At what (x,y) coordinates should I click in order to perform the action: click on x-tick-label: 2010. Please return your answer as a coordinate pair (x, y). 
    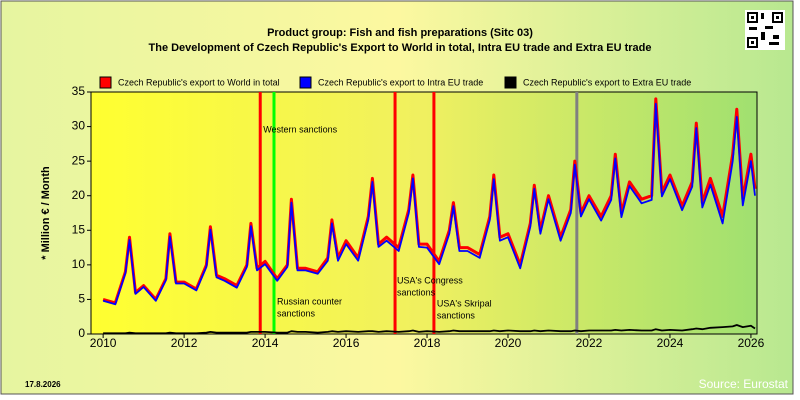
    Looking at the image, I should click on (103, 343).